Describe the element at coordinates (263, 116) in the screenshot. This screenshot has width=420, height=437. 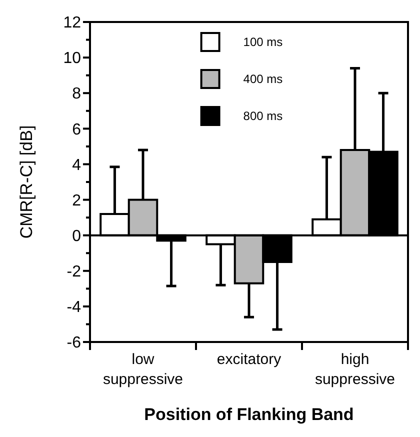
I see `legend-label: 800 ms` at that location.